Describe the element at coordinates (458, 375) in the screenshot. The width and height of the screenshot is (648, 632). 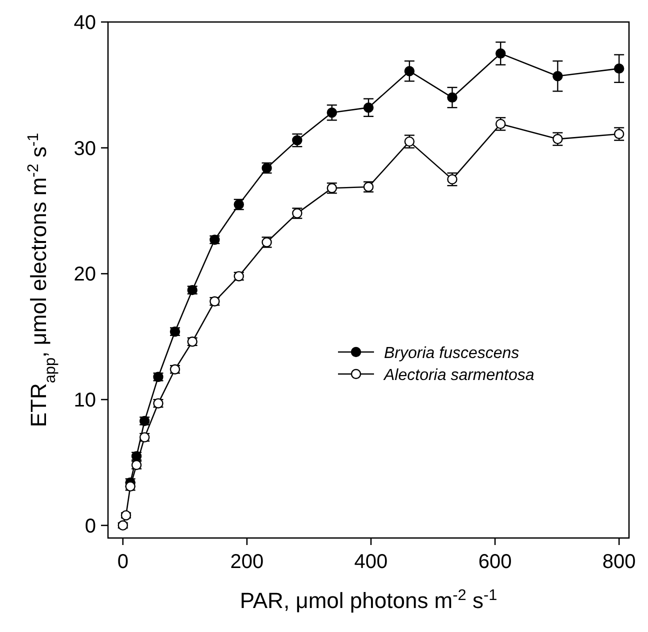
I see `legend-label: Alectoria sarmentosa` at that location.